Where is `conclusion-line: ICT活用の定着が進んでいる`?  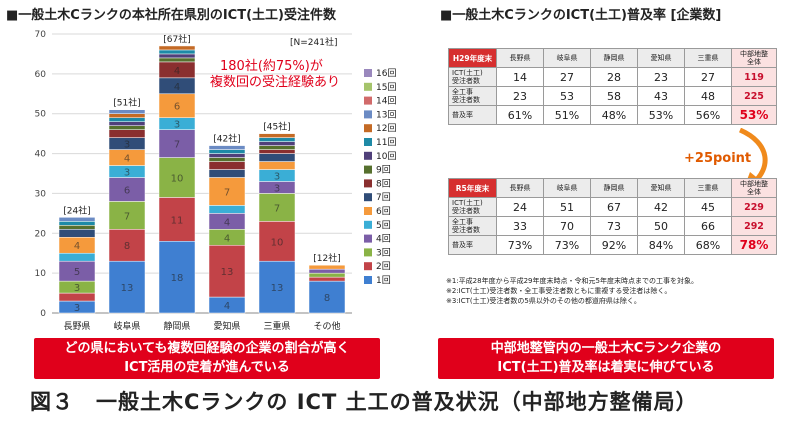
conclusion-line: ICT活用の定着が進んでいる is located at coordinates (207, 367).